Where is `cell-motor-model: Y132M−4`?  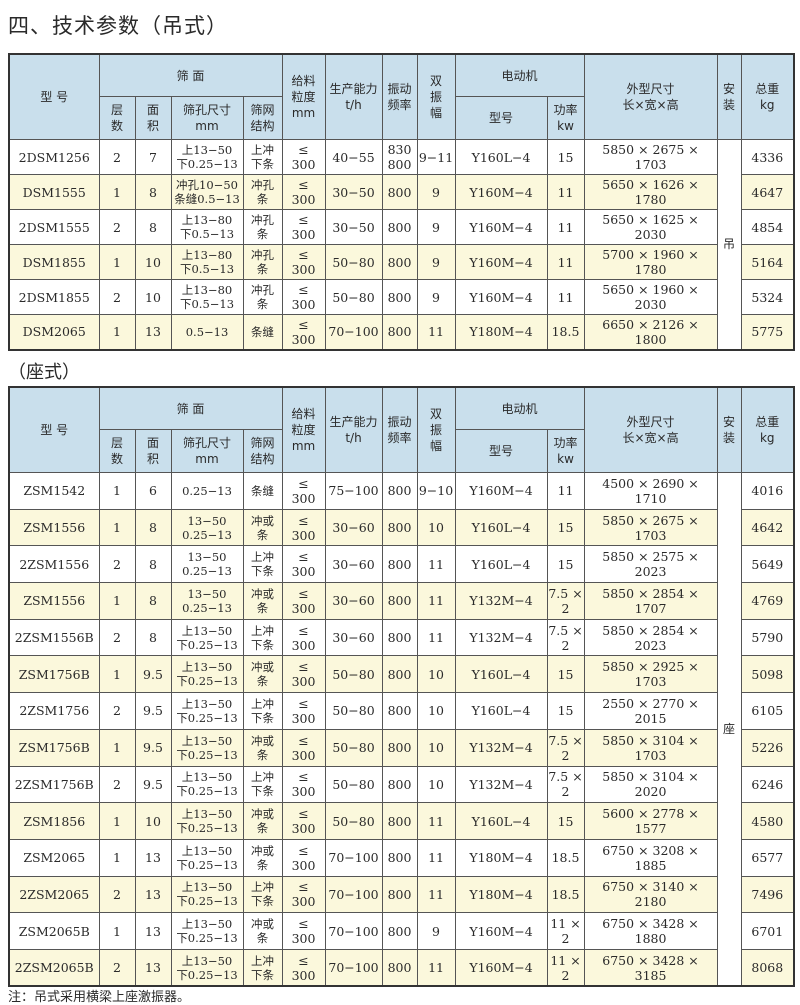
cell-motor-model: Y132M−4 is located at coordinates (501, 601).